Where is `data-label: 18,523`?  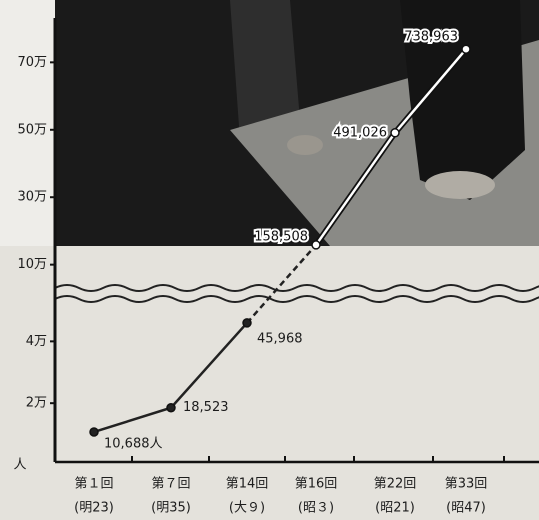 data-label: 18,523 is located at coordinates (206, 407).